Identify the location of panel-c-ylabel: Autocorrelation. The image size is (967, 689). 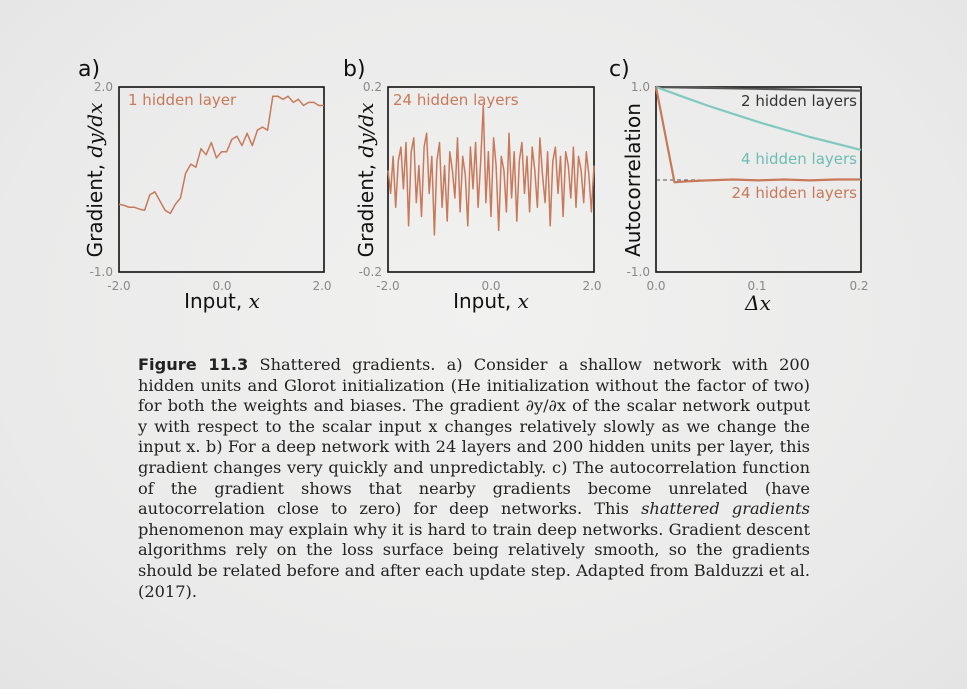
(633, 180).